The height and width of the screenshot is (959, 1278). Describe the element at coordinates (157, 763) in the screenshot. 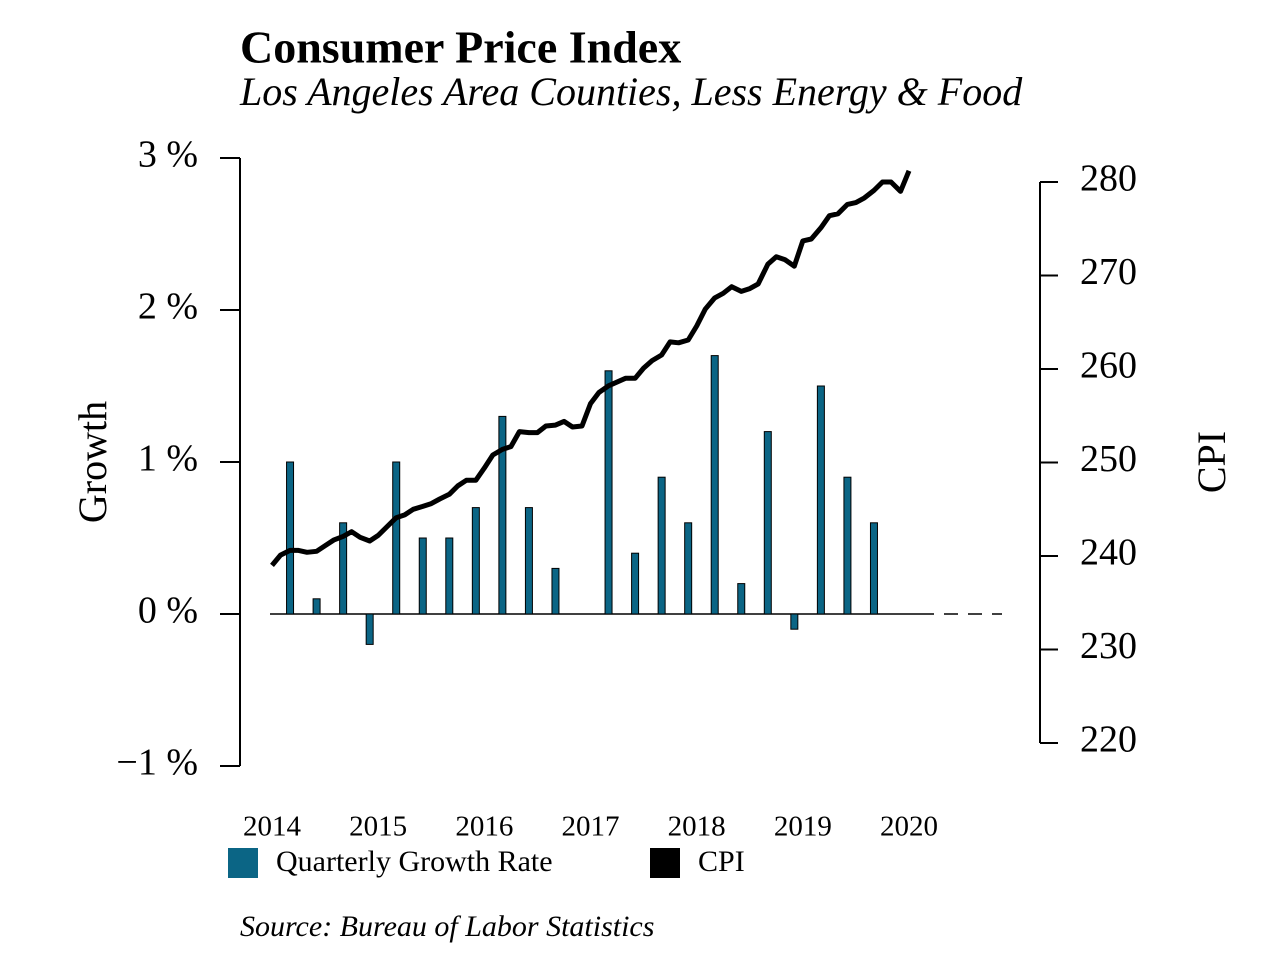

I see `y-tick-label: −1 %` at that location.